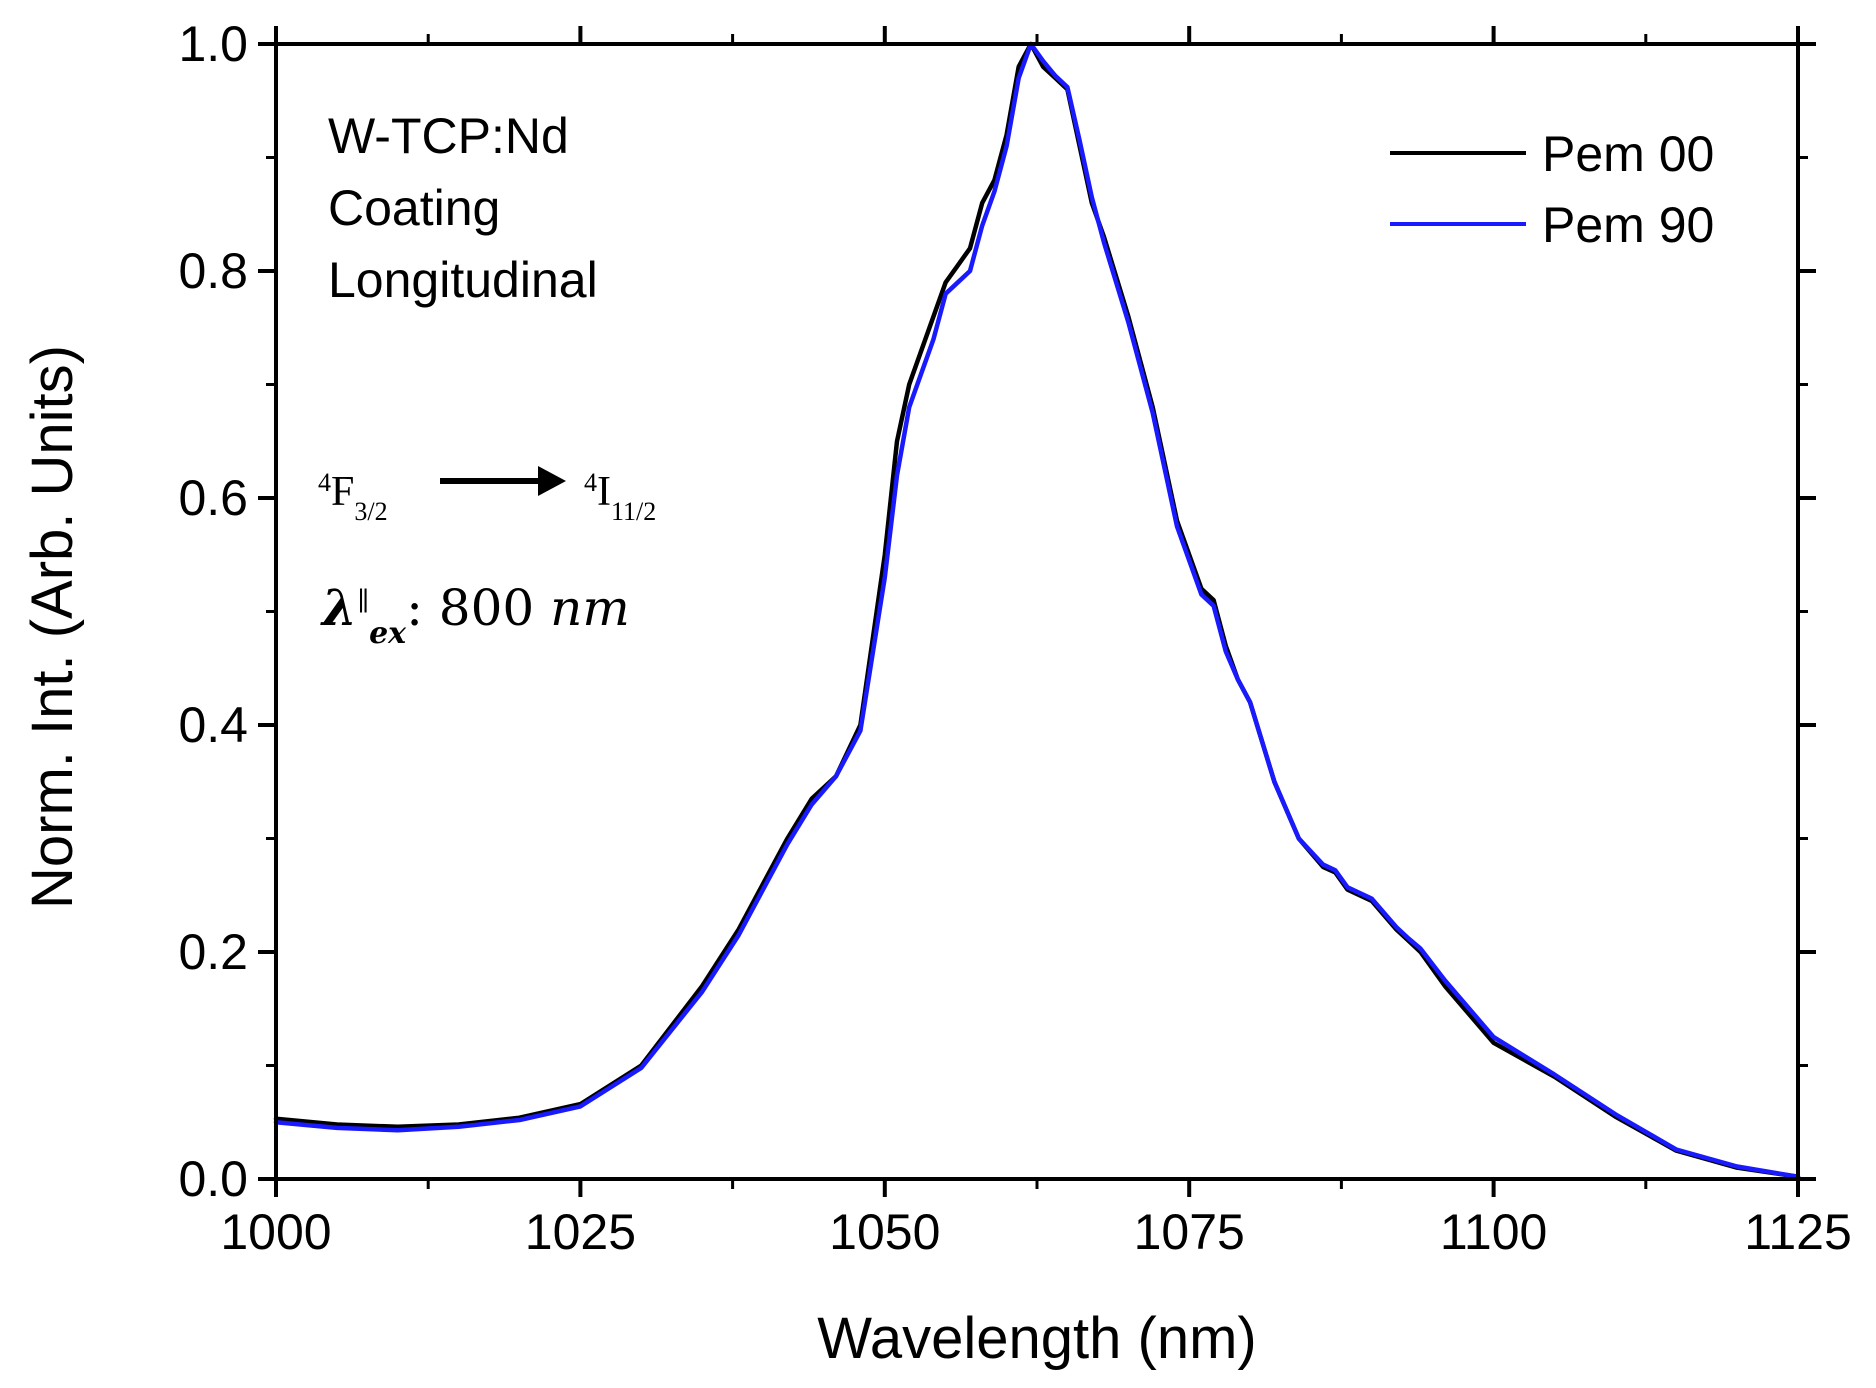  Describe the element at coordinates (590, 608) in the screenshot. I see `excitation-unit: nm` at that location.